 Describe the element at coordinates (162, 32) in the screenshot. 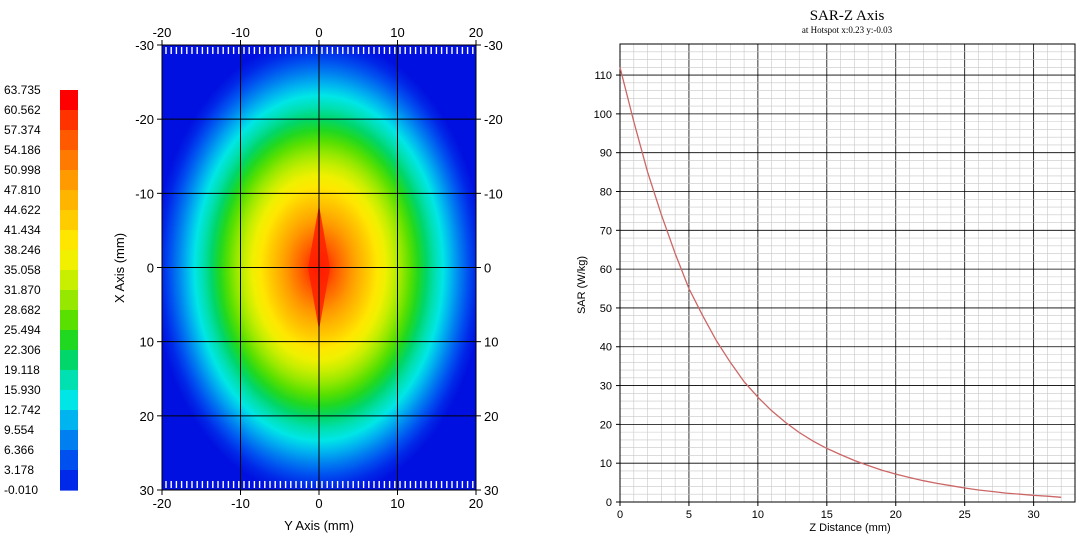

I see `heatmap-x-tick-top: -20` at that location.